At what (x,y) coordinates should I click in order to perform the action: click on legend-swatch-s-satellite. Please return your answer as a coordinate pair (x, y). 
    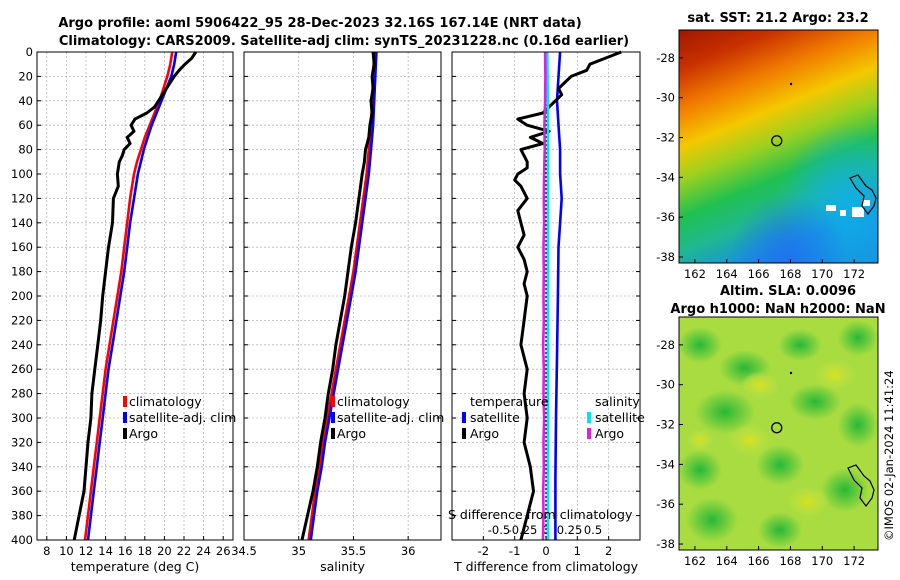
    Looking at the image, I should click on (589, 417).